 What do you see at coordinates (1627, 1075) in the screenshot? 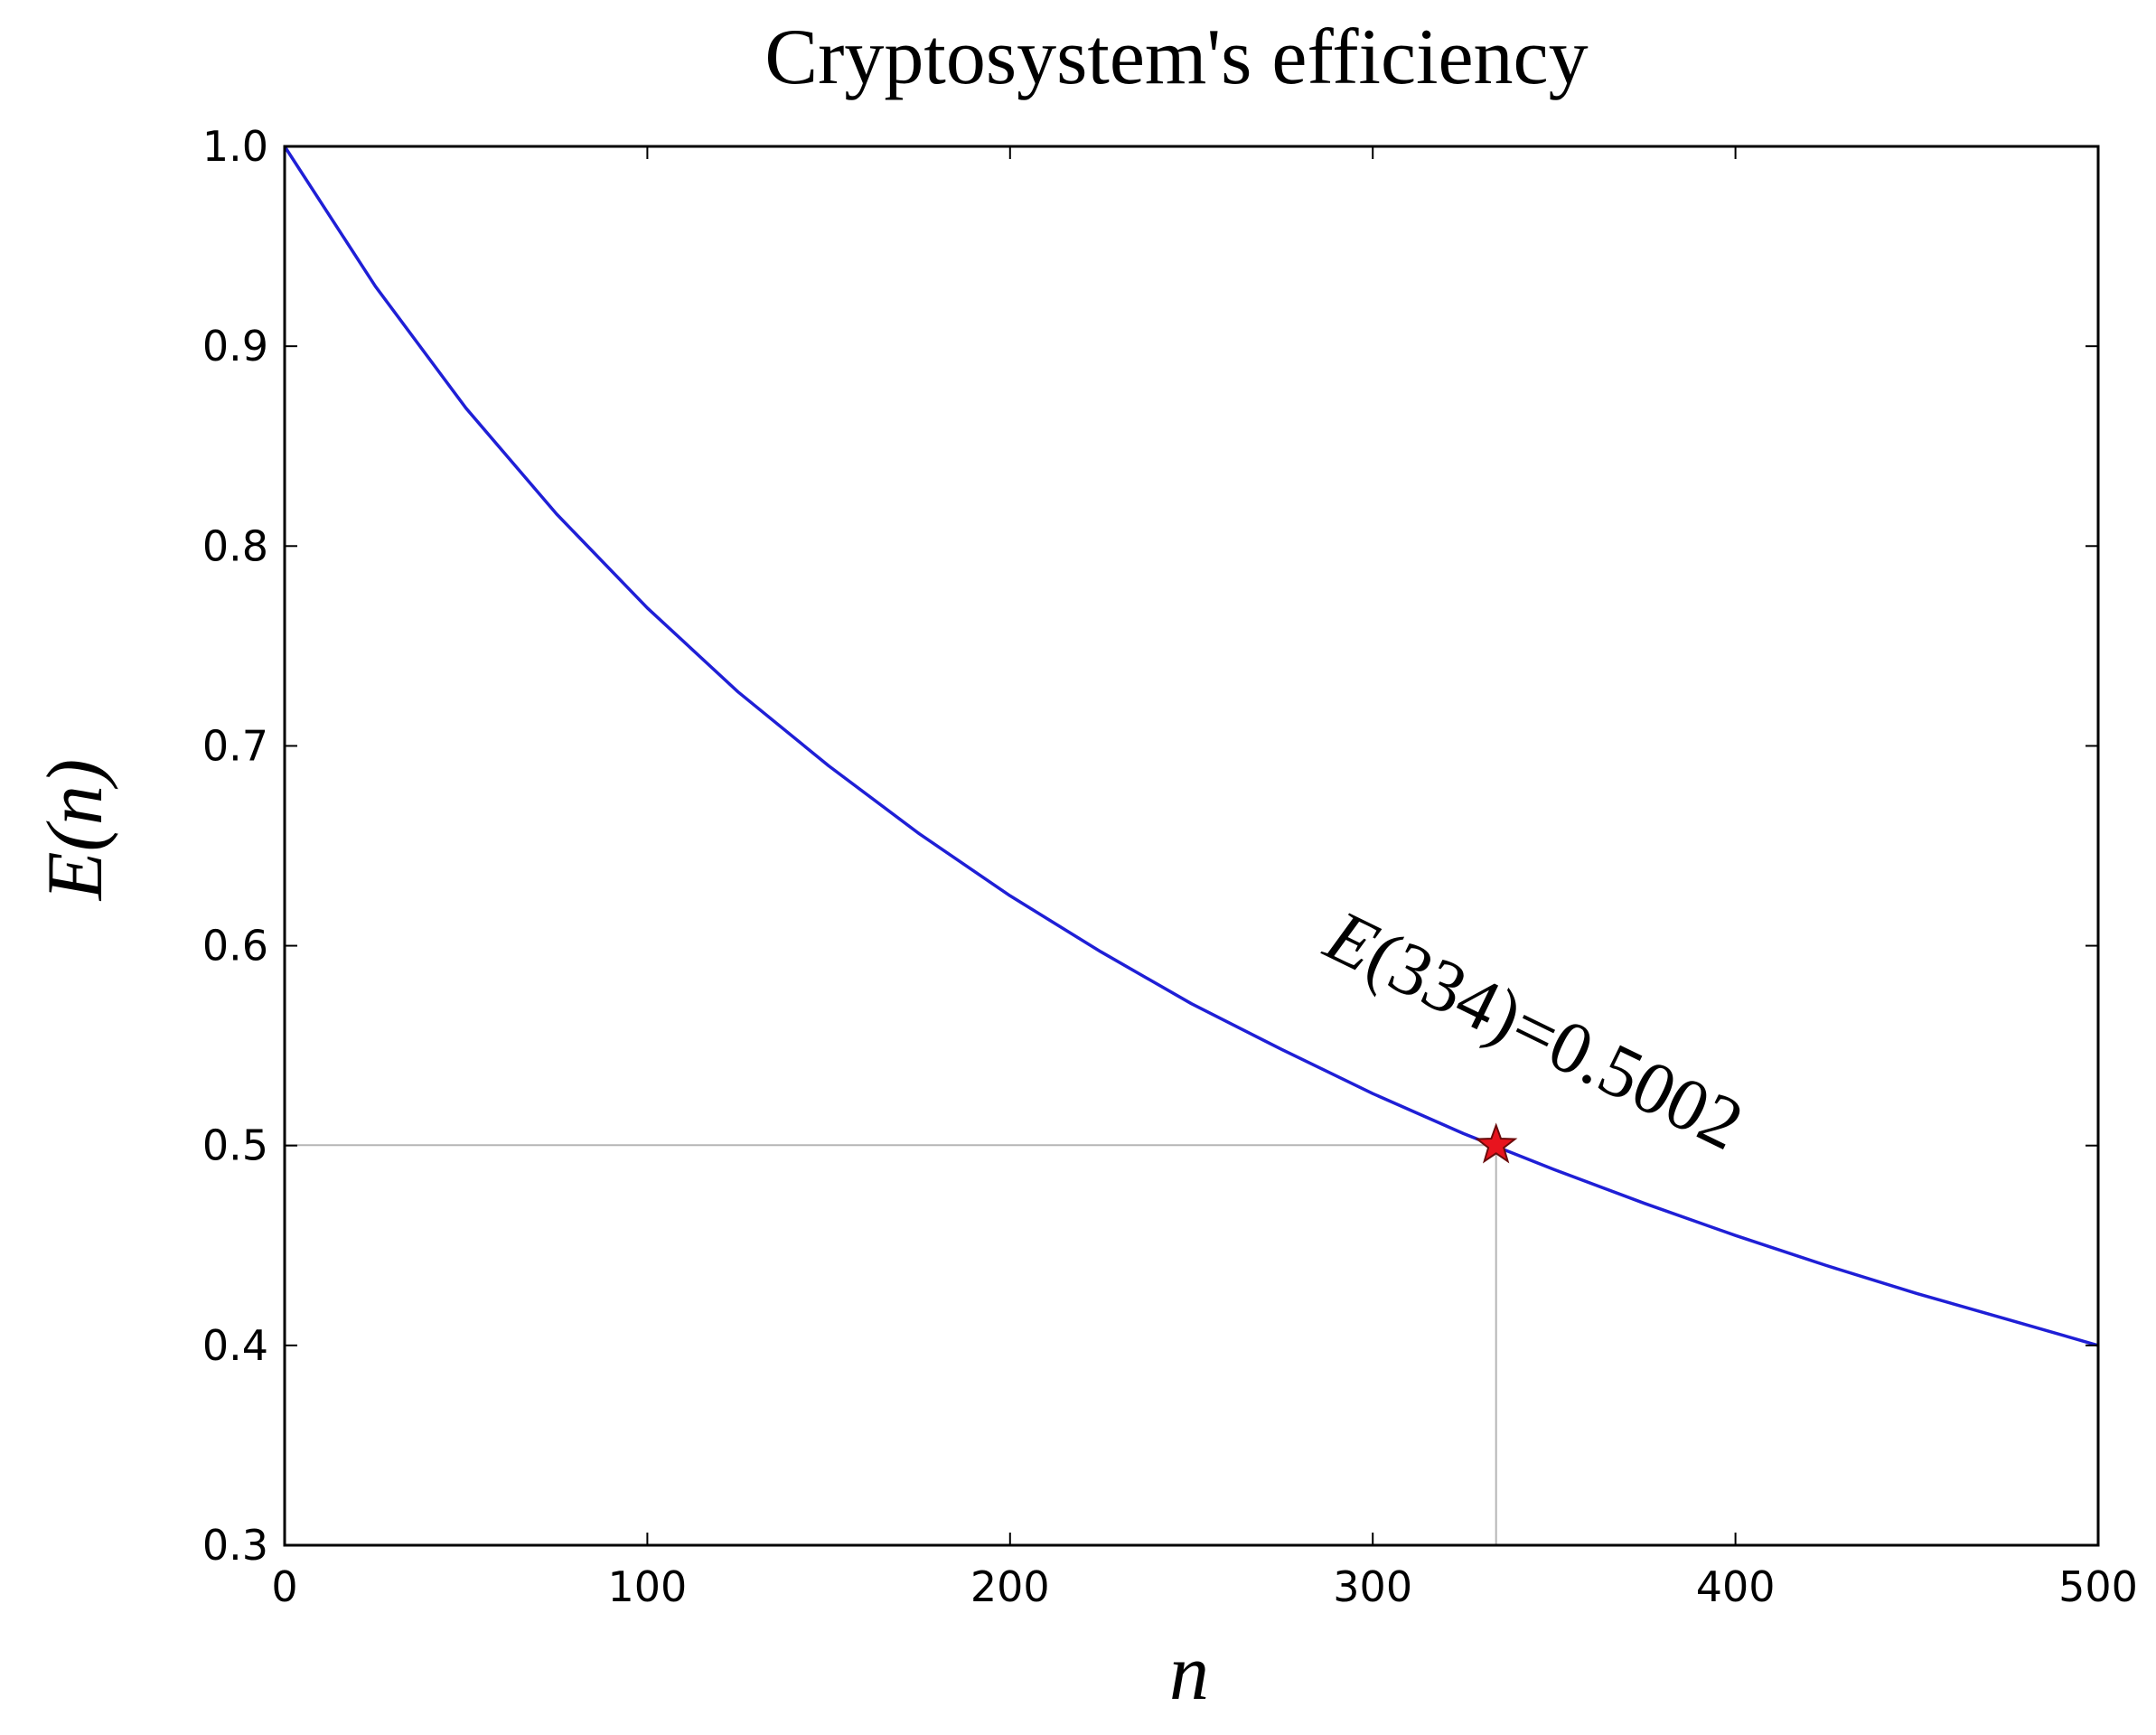
I see `annotation-value: =0.5002` at bounding box center [1627, 1075].